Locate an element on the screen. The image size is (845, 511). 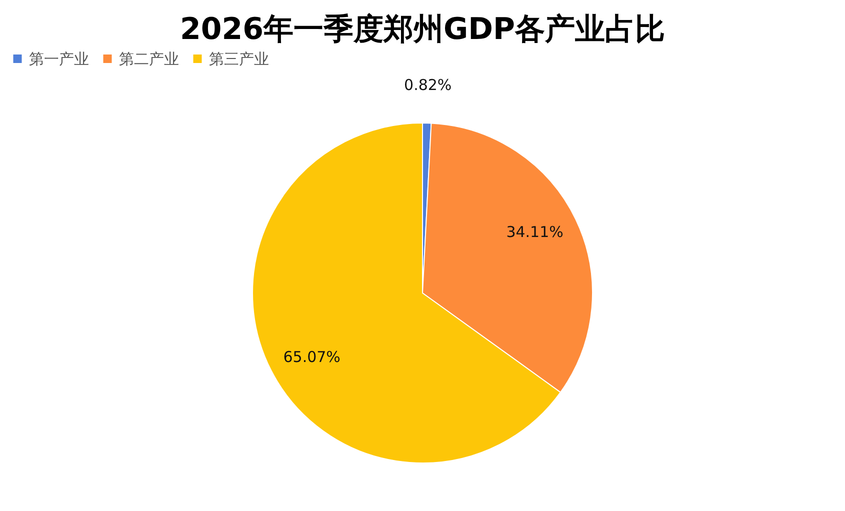
legend-label: 第一产业 is located at coordinates (59, 59).